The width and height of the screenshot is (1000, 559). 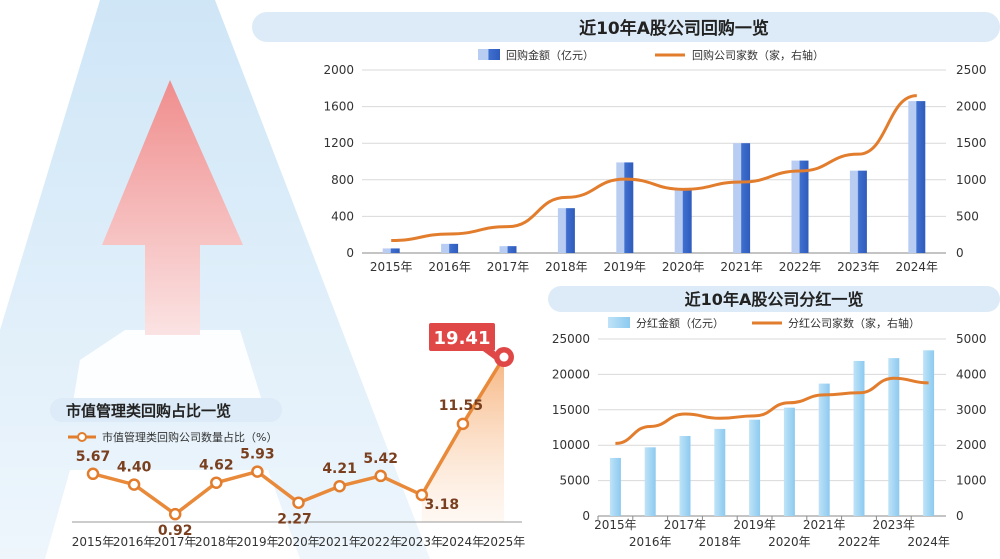 What do you see at coordinates (619, 322) in the screenshot?
I see `dividend-legend-bar-swatch` at bounding box center [619, 322].